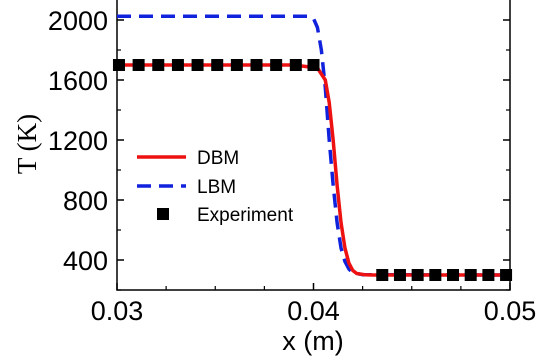 This screenshot has width=543, height=360. What do you see at coordinates (245, 215) in the screenshot?
I see `legend-label-experiment: Experiment` at bounding box center [245, 215].